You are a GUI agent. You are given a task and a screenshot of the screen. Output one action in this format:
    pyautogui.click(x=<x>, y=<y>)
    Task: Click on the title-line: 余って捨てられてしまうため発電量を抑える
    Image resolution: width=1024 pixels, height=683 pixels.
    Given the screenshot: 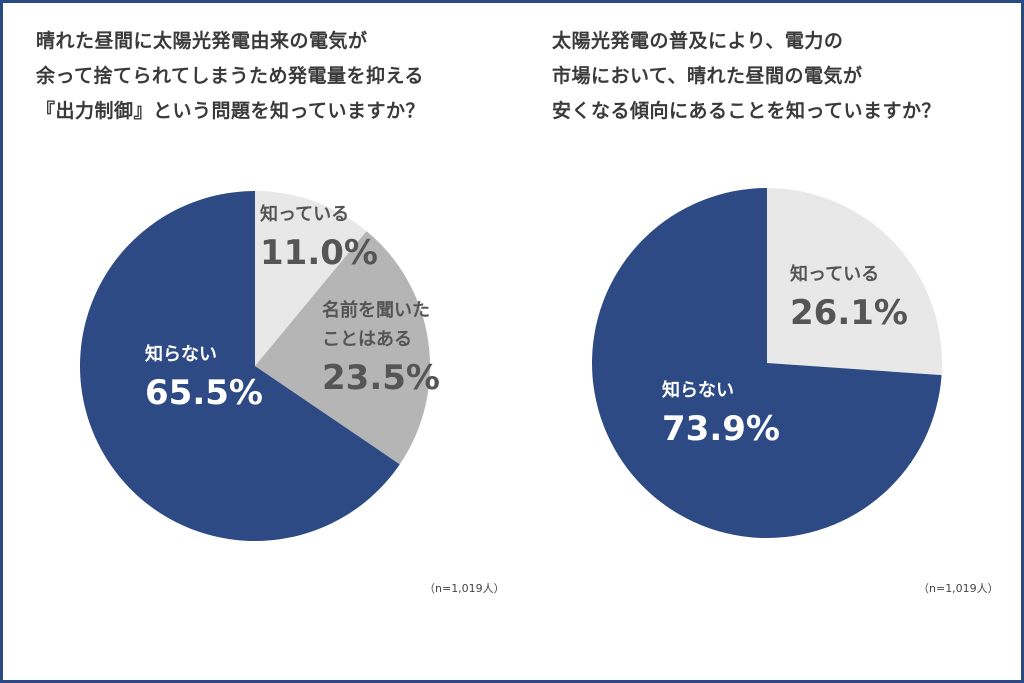 What is the action you would take?
    pyautogui.click(x=230, y=76)
    